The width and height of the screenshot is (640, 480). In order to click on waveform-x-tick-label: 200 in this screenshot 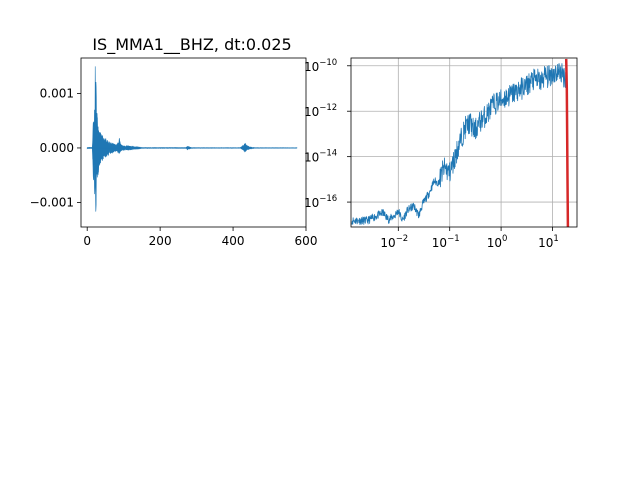, I will do `click(160, 241)`.